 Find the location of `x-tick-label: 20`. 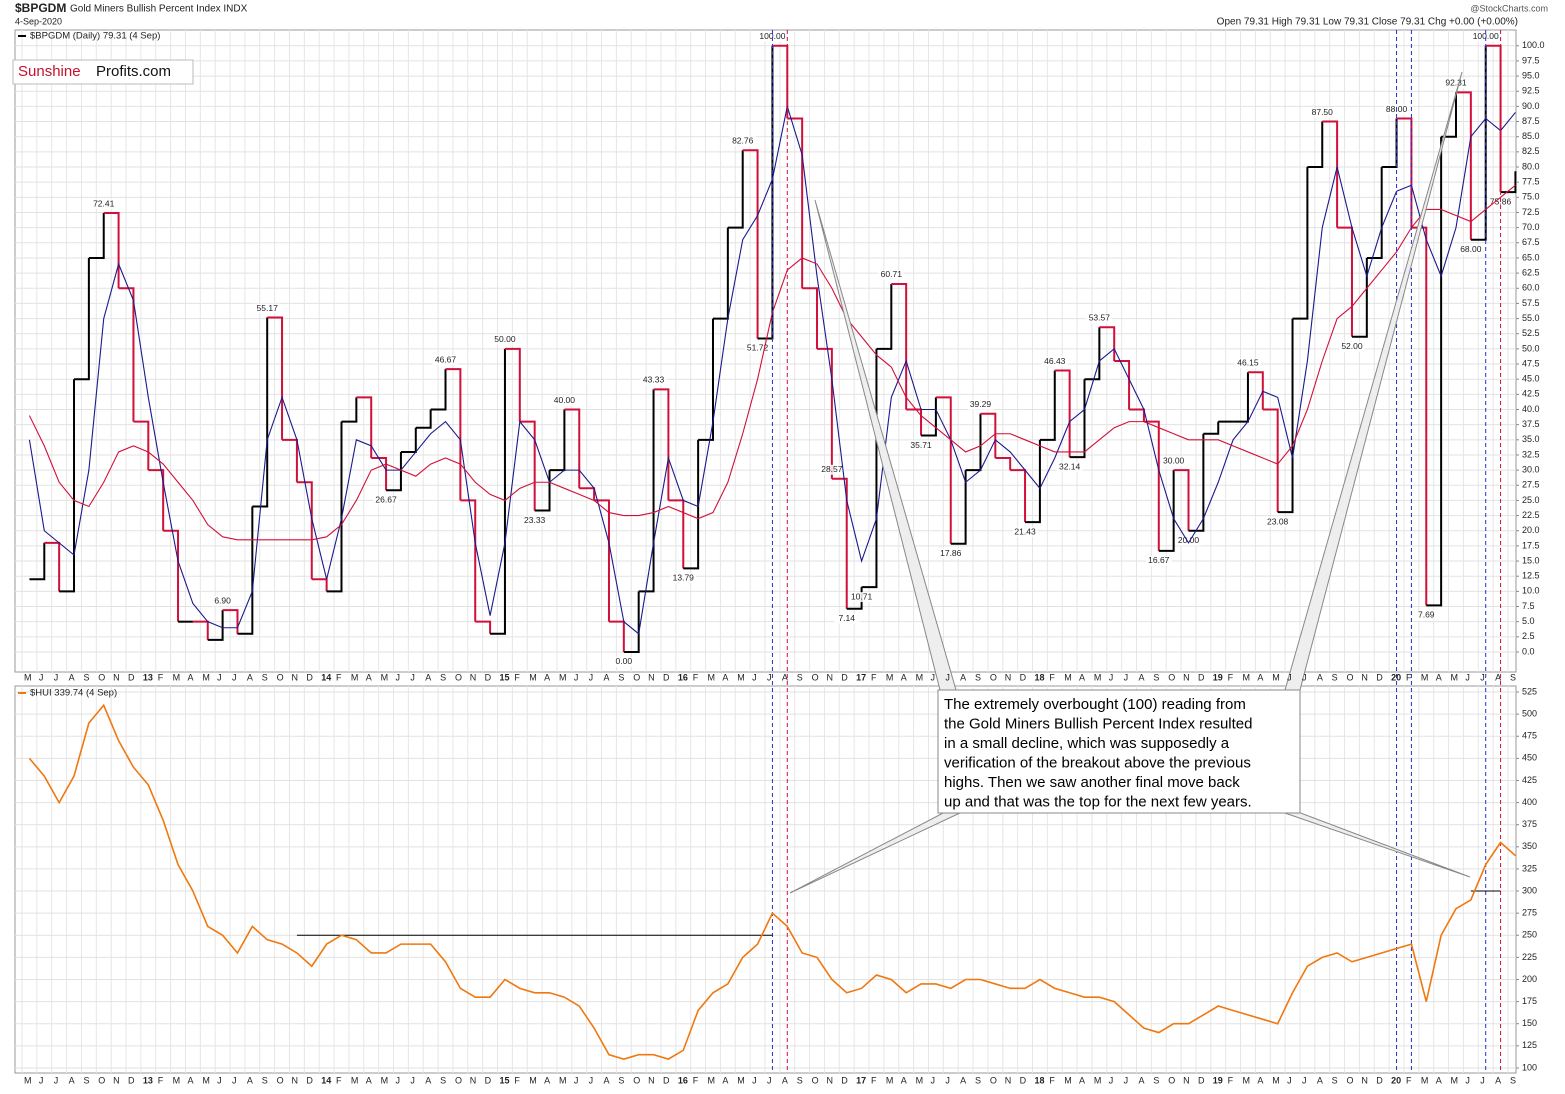

x-tick-label: 20 is located at coordinates (1396, 677).